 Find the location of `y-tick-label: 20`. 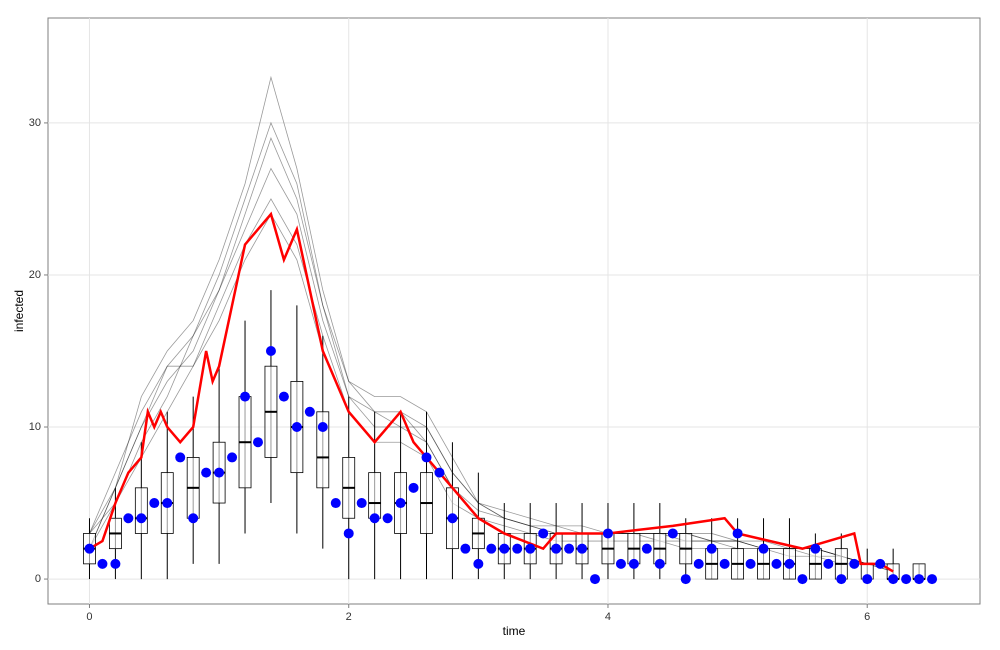

y-tick-label: 20 is located at coordinates (35, 275).